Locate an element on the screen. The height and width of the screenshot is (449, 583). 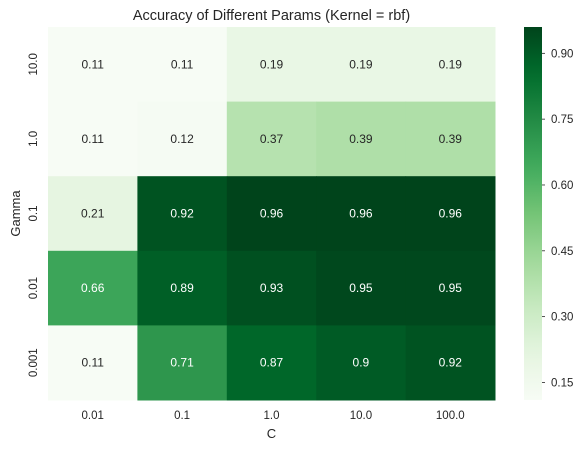
cell-value-label: 0.66 is located at coordinates (93, 288).